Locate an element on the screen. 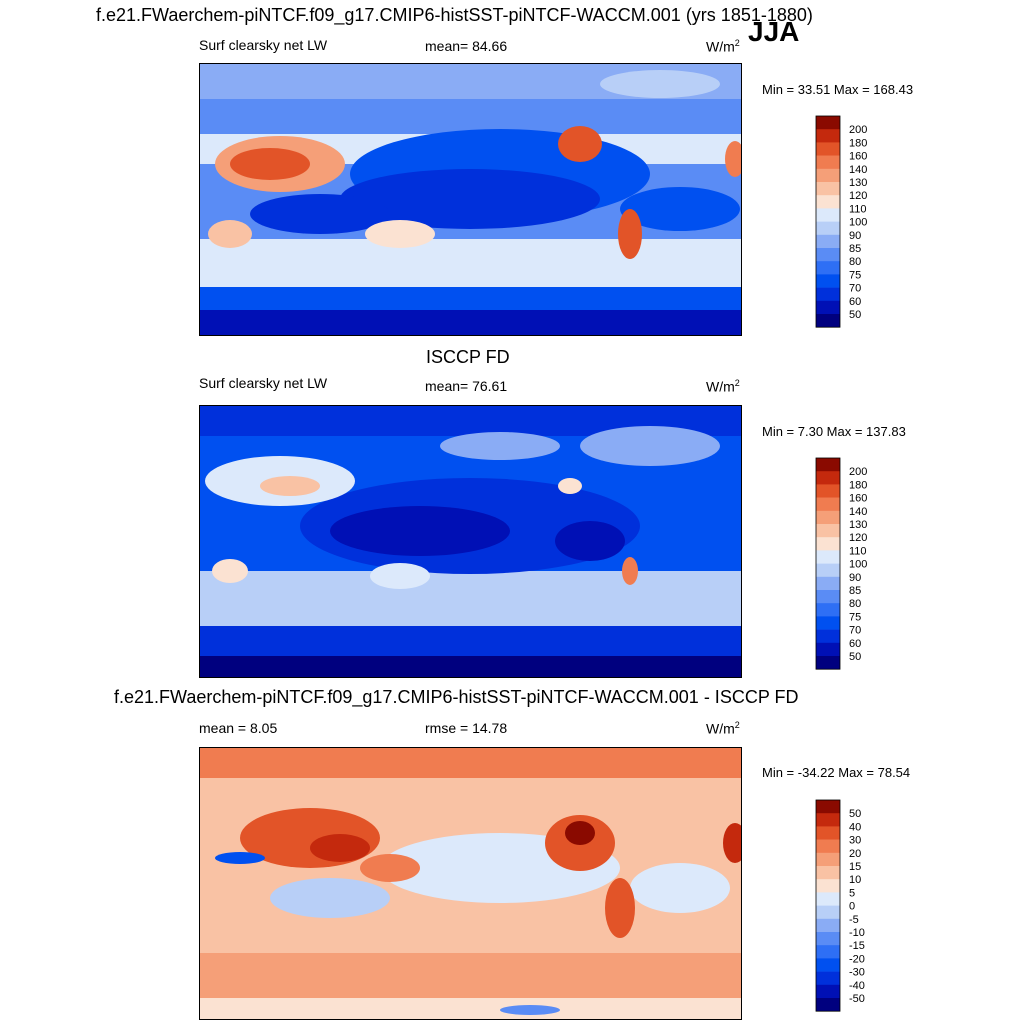 This screenshot has height=1024, width=1024. colorbar-tick-label: 10 is located at coordinates (855, 880).